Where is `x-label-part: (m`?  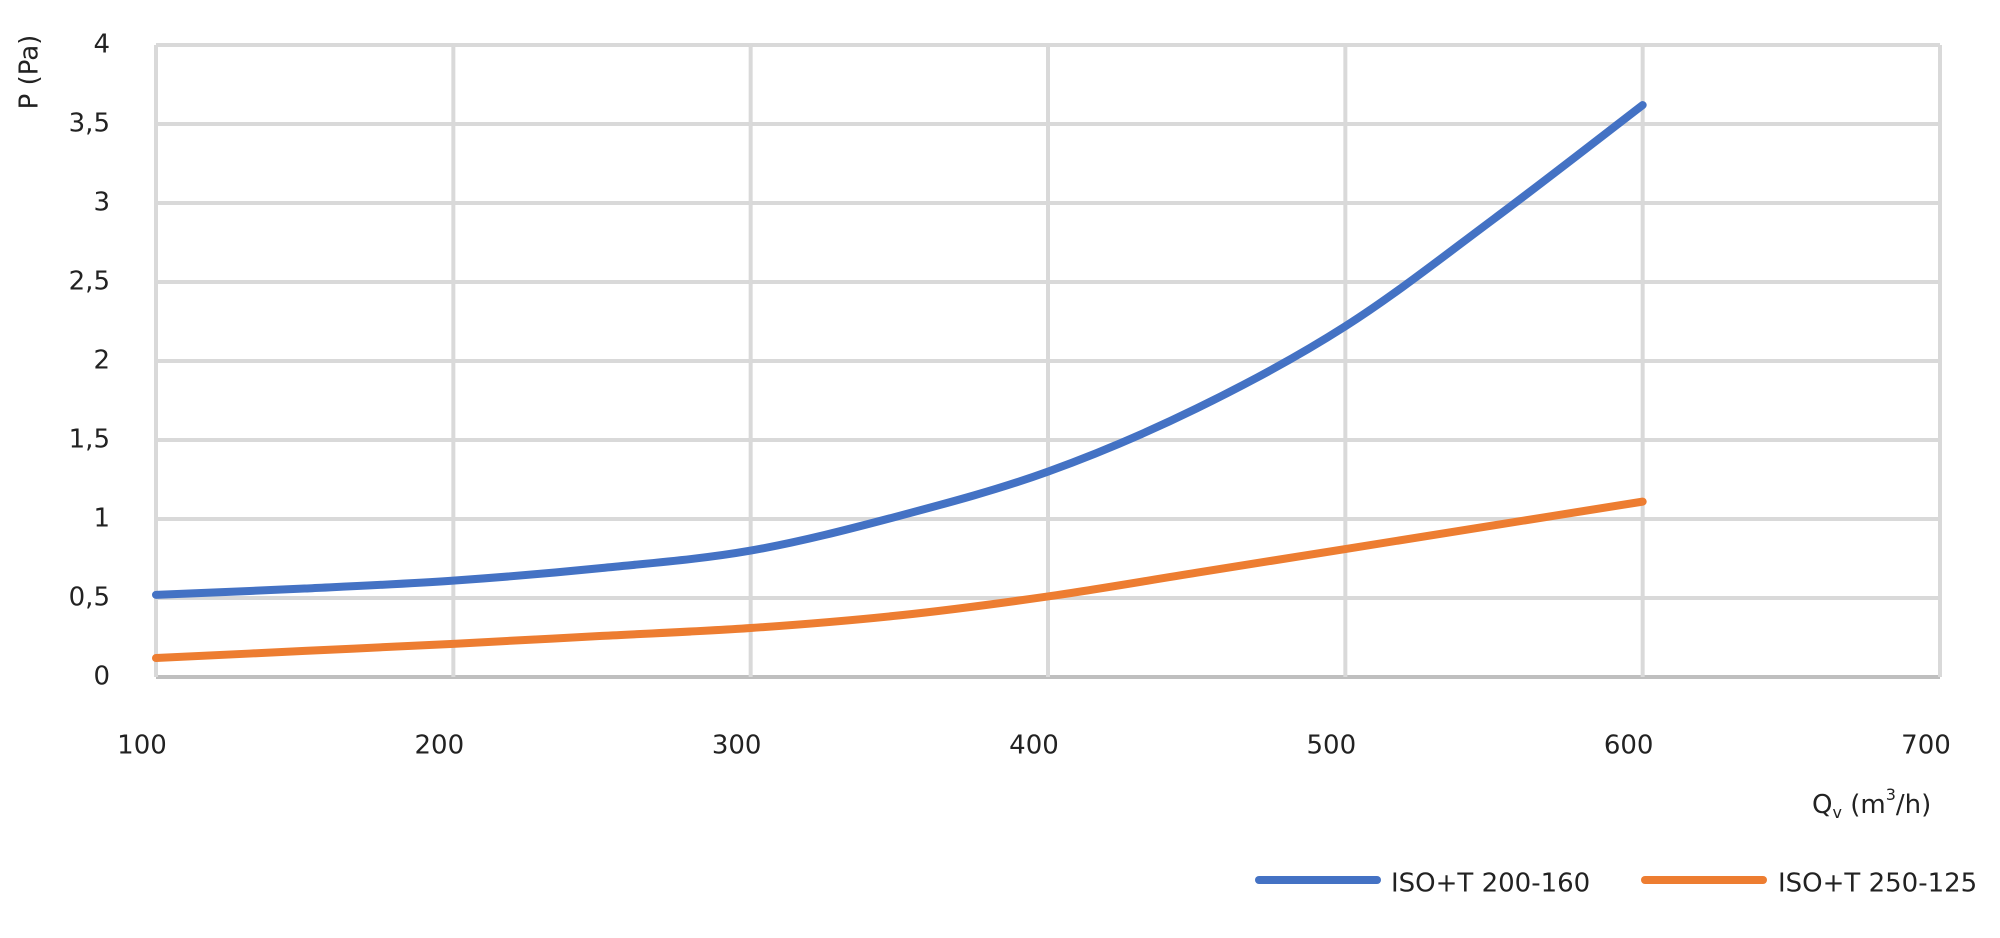
x-label-part: (m is located at coordinates (1864, 805).